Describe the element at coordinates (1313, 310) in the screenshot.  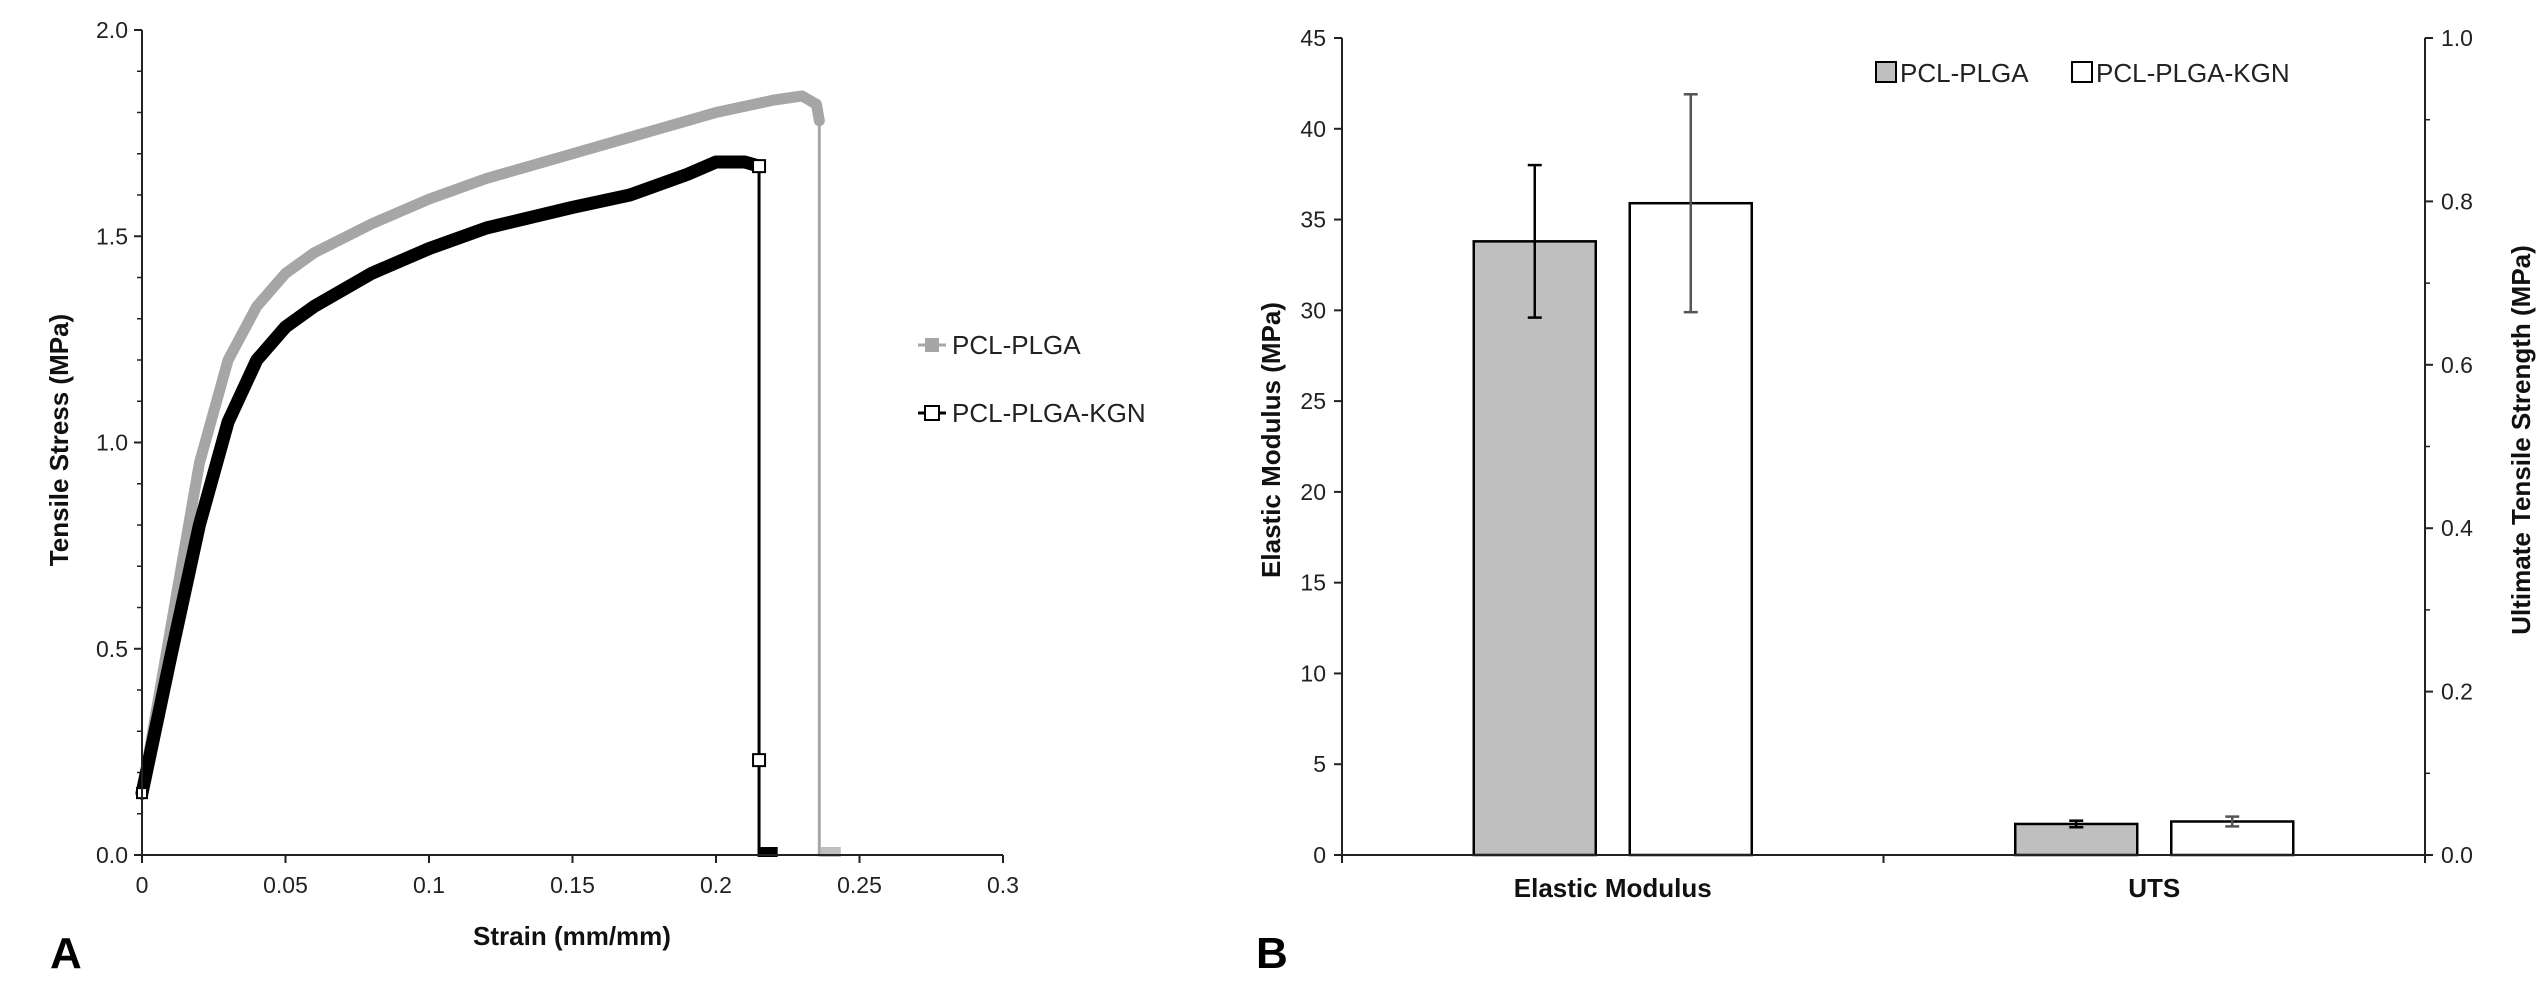
I see `panel-b-y-tick-label: 30` at that location.